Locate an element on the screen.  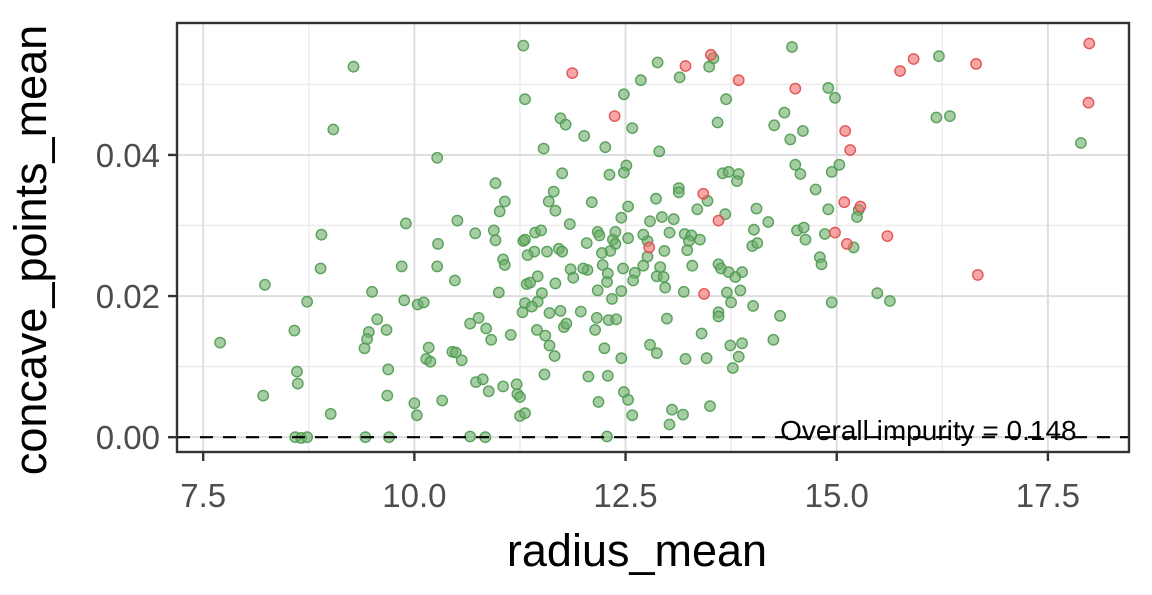
annotation-overall-impurity: Overall impurity = 0.148 is located at coordinates (928, 430).